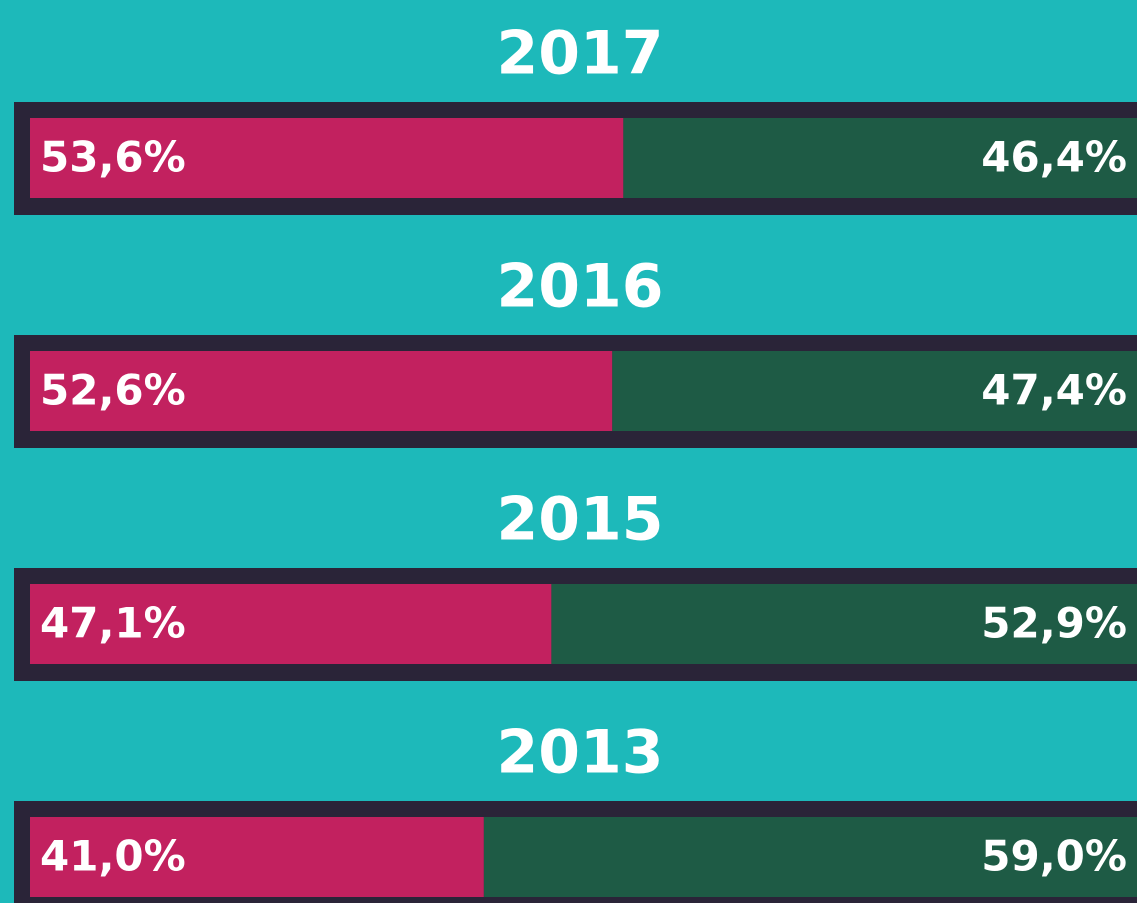  Describe the element at coordinates (580, 753) in the screenshot. I see `year-label: 2013` at that location.